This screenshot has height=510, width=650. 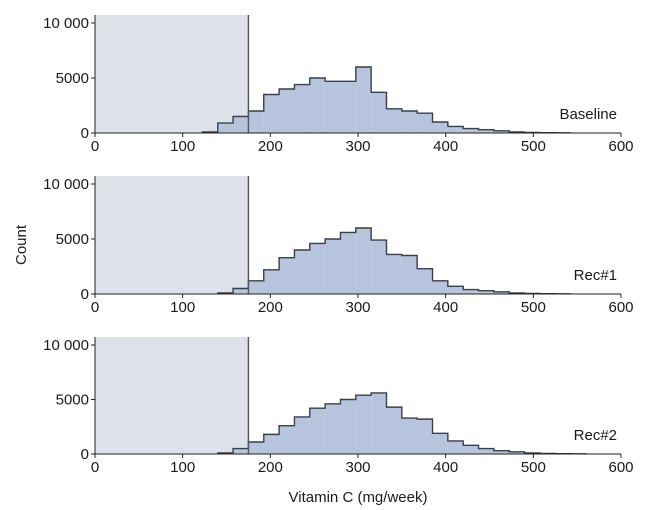 I want to click on panel-label: Rec#1, so click(x=595, y=275).